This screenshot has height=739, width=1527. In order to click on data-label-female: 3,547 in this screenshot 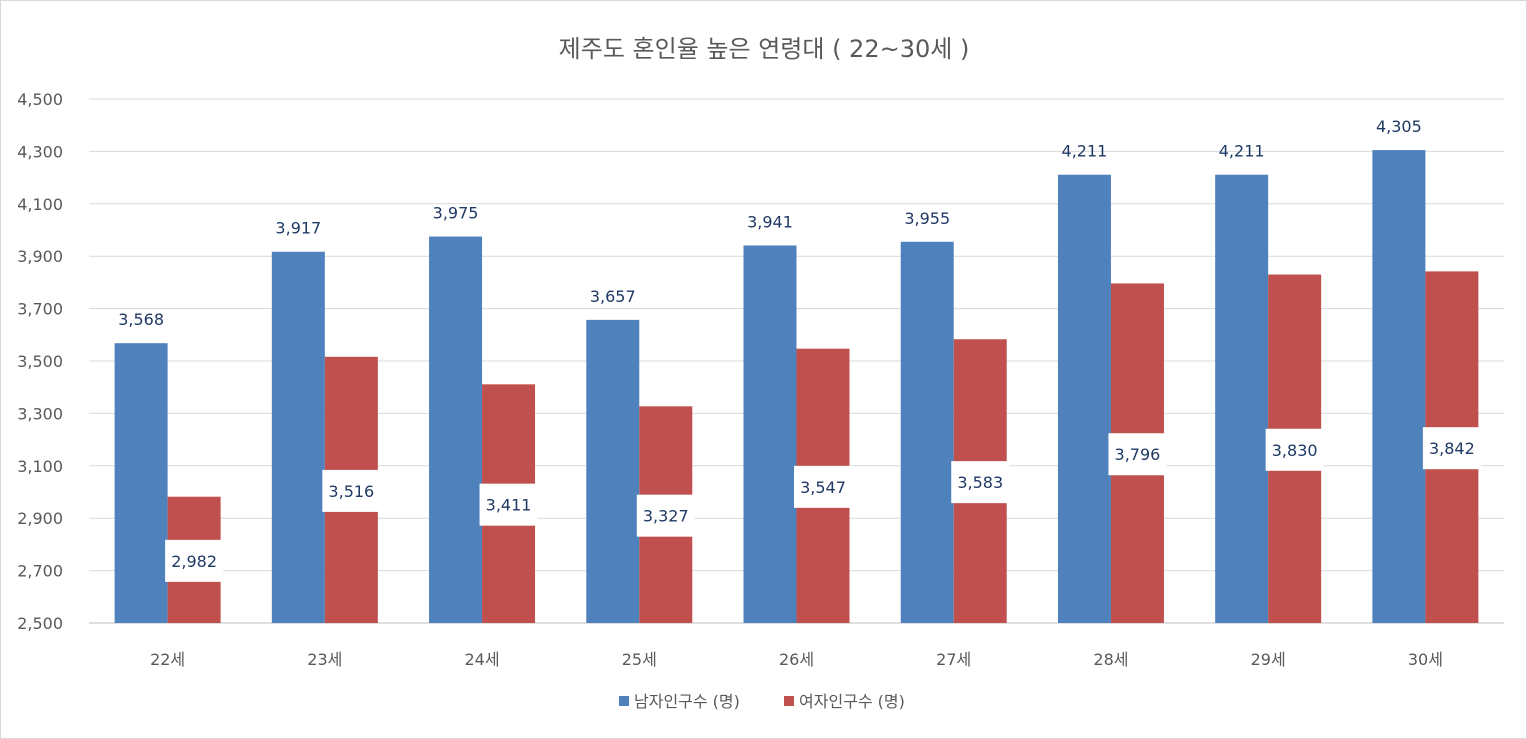, I will do `click(823, 487)`.